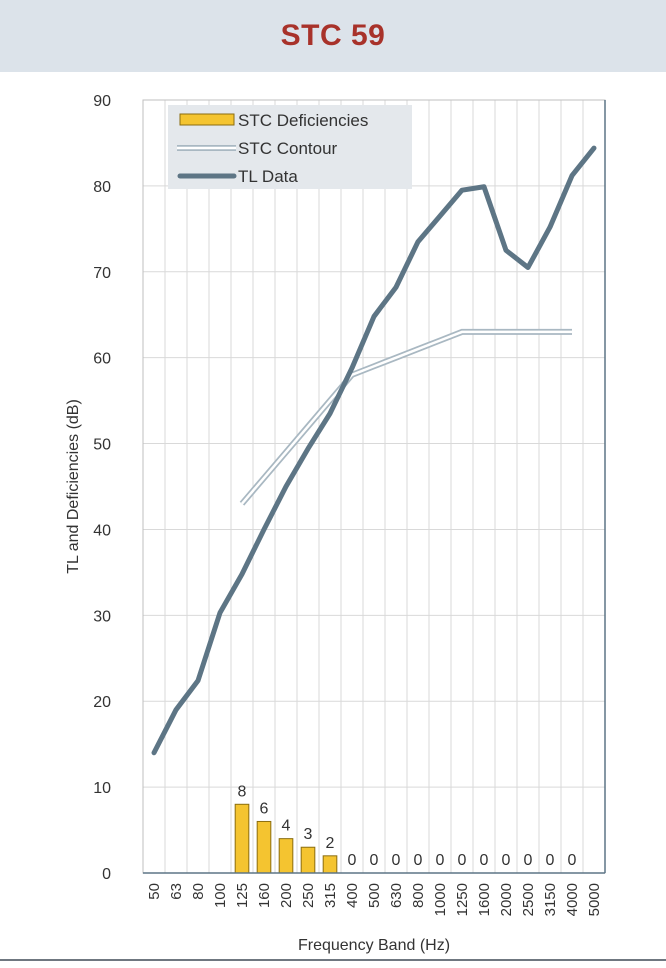 The width and height of the screenshot is (666, 968). Describe the element at coordinates (264, 895) in the screenshot. I see `x-tick-label: 160` at that location.